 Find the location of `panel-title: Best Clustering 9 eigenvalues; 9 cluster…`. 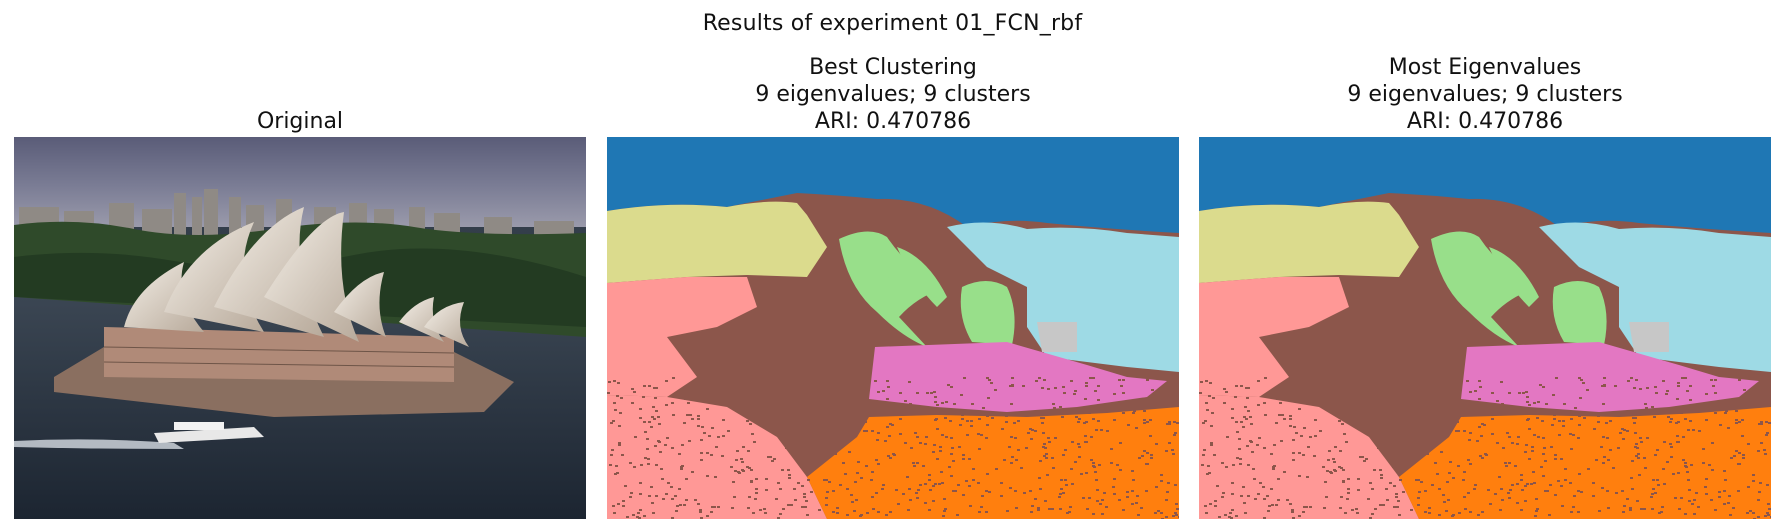

panel-title: Best Clustering 9 eigenvalues; 9 cluster… is located at coordinates (893, 94).